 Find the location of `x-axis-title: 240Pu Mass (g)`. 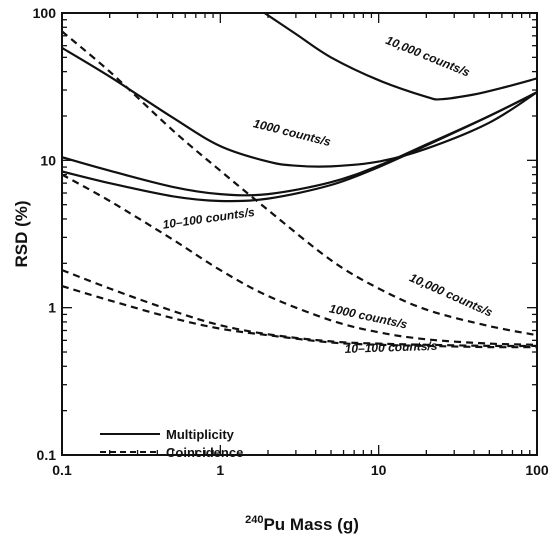

x-axis-title: 240Pu Mass (g) is located at coordinates (302, 524).